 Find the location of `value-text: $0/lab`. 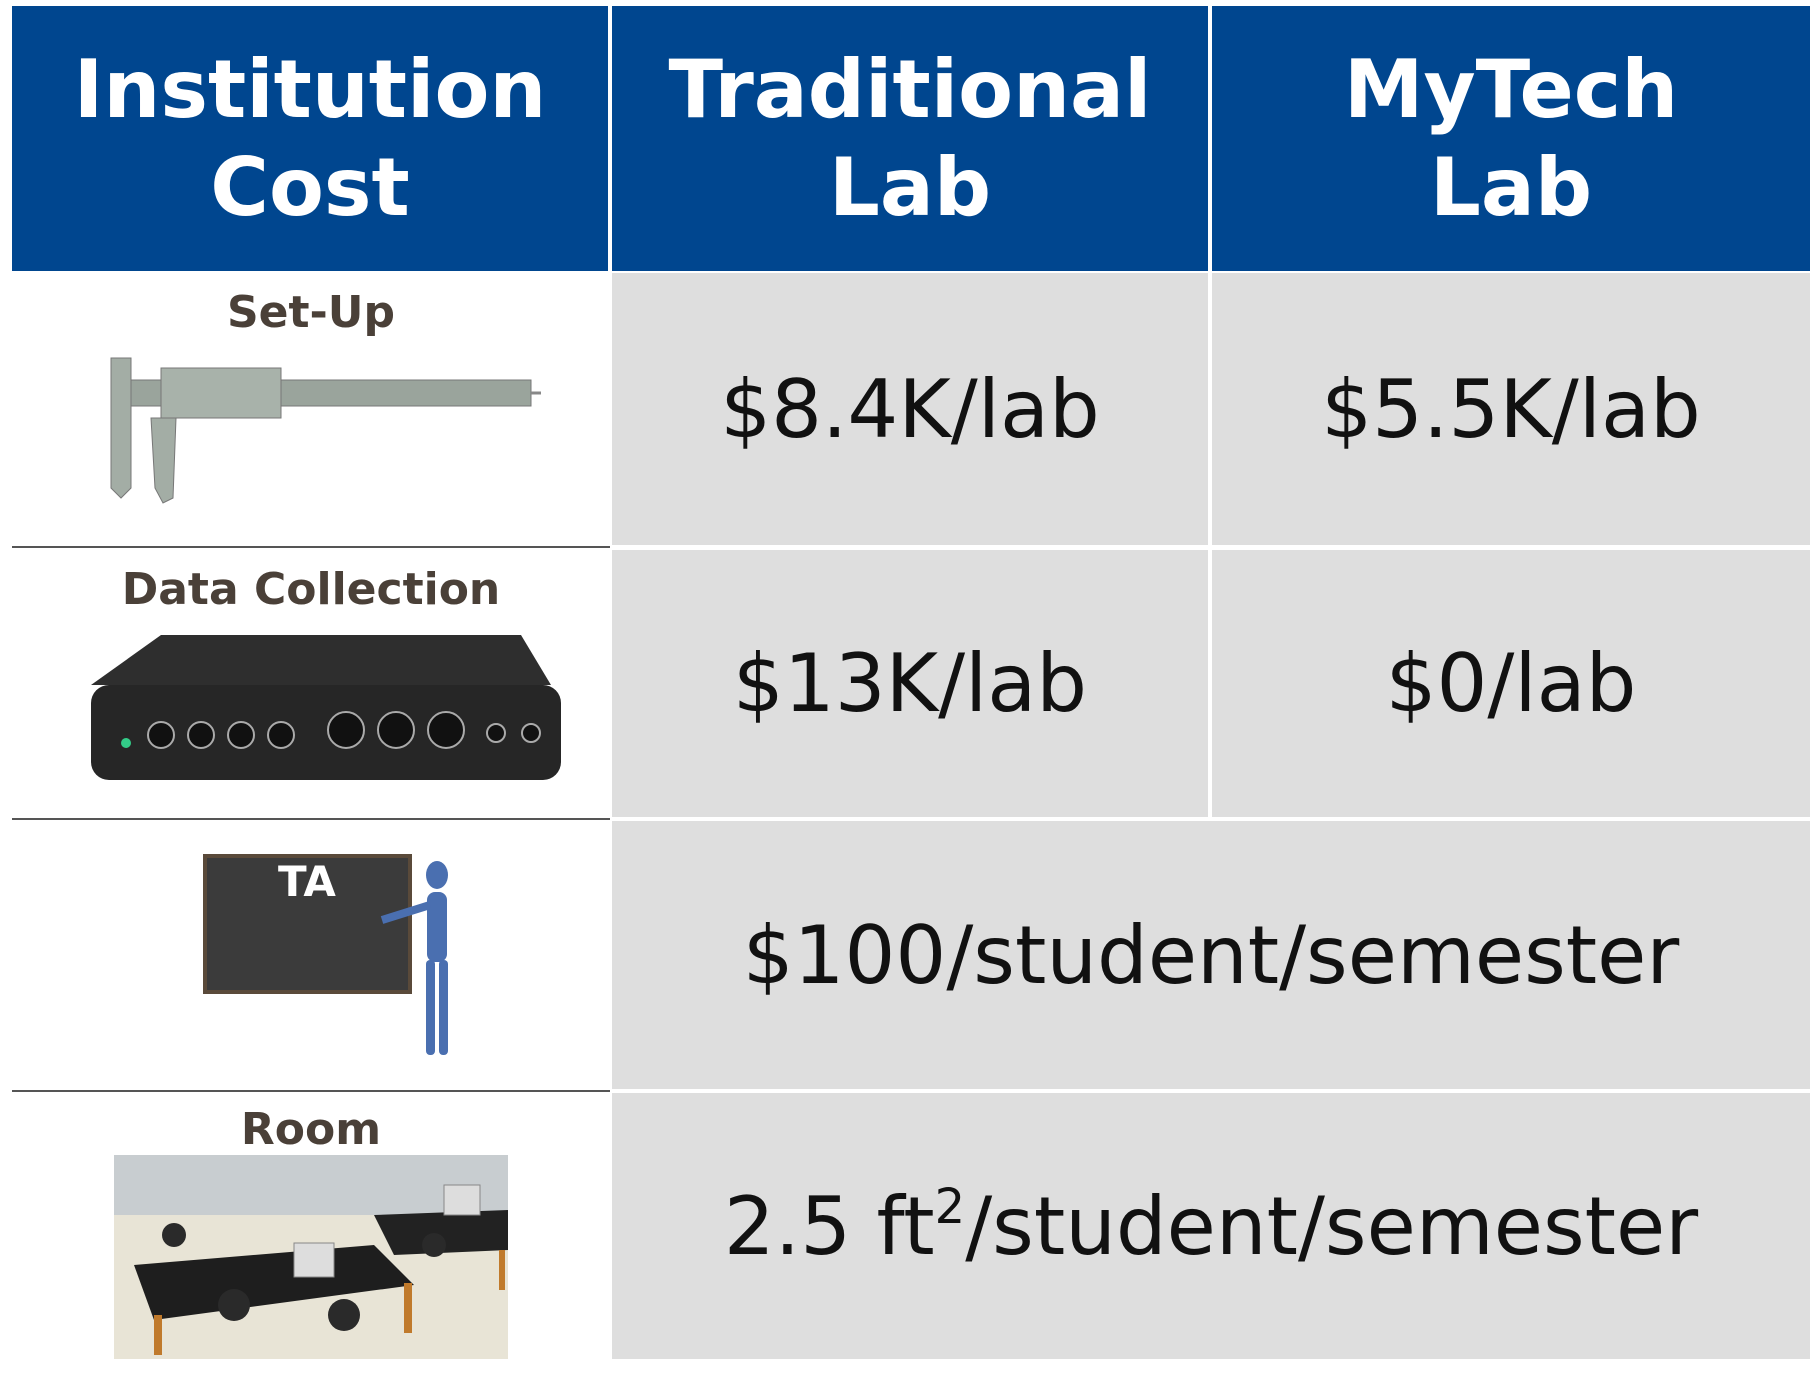

value-text: $0/lab is located at coordinates (1511, 683).